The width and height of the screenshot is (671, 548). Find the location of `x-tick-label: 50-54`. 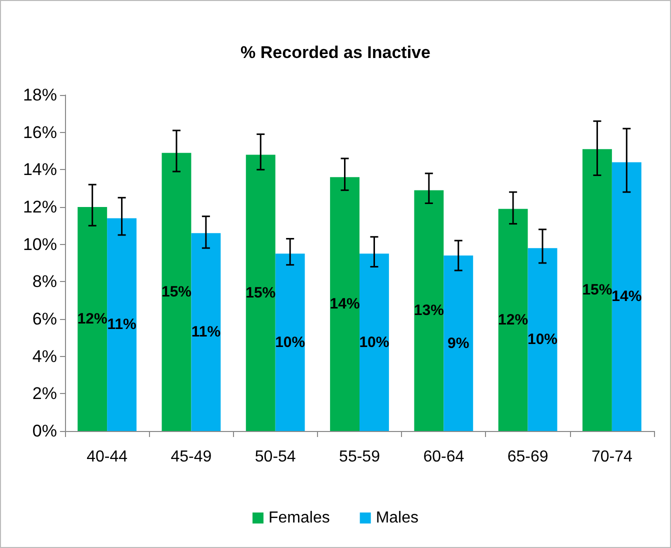

x-tick-label: 50-54 is located at coordinates (275, 457).